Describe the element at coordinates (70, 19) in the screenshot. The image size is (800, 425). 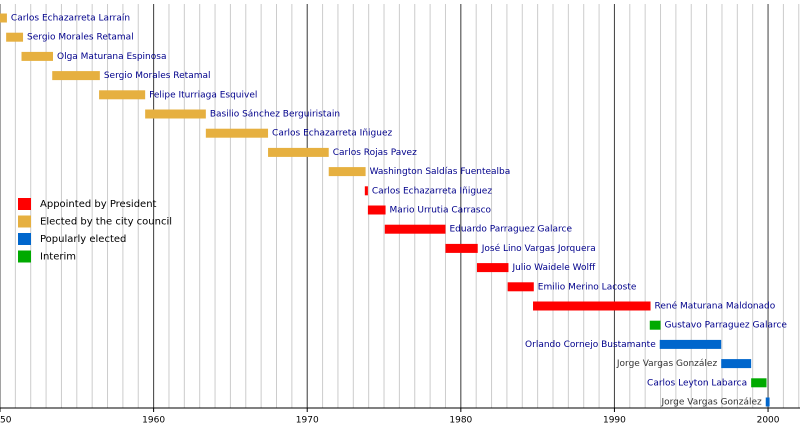
I see `term-label: Carlos Echazarreta Larraín` at that location.